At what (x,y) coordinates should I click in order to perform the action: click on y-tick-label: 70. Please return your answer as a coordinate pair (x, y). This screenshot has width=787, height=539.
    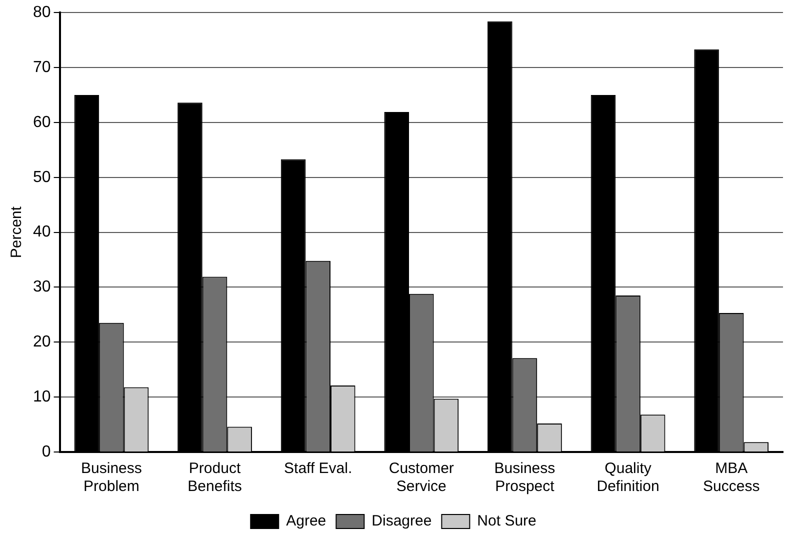
    Looking at the image, I should click on (42, 67).